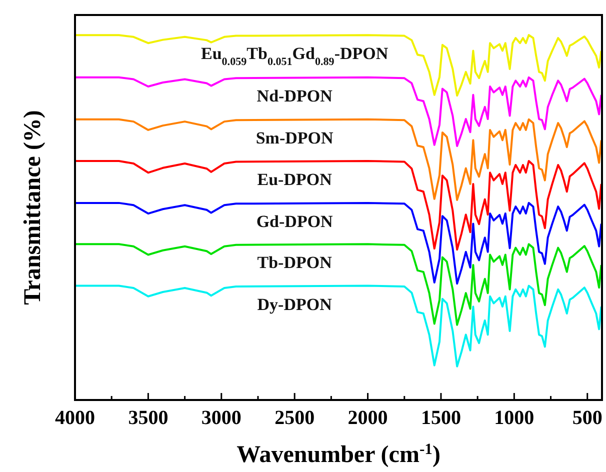  What do you see at coordinates (295, 138) in the screenshot?
I see `series-label: Sm-DPON` at bounding box center [295, 138].